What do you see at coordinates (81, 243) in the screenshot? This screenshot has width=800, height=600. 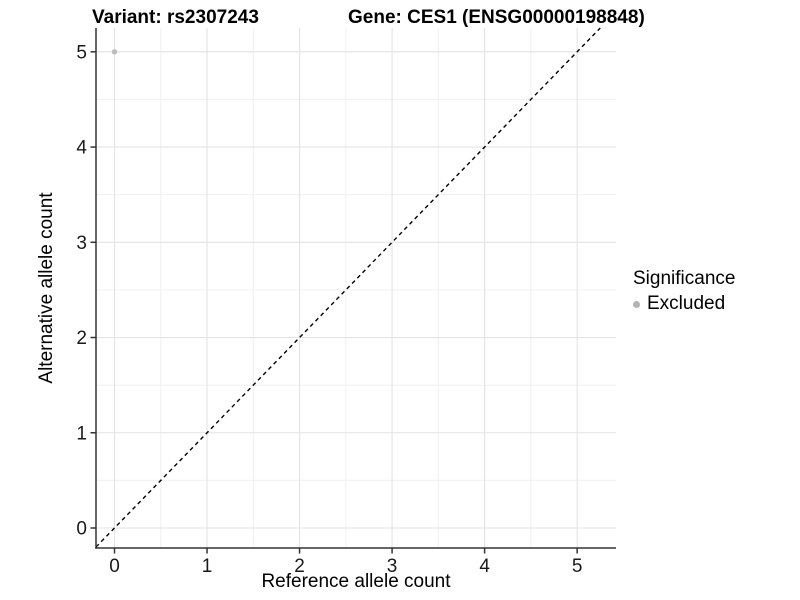 I see `y-tick-label: 3` at bounding box center [81, 243].